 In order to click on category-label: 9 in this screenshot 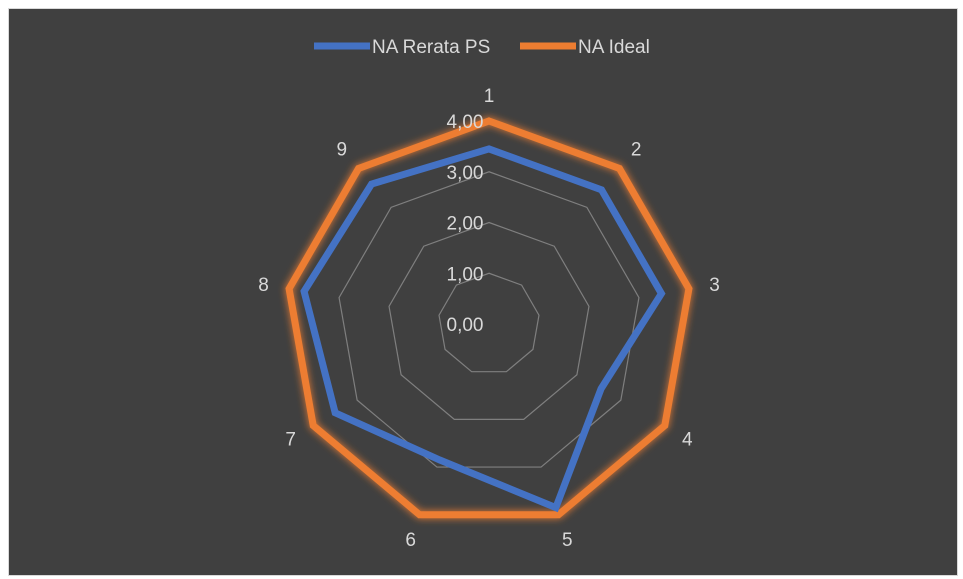, I will do `click(342, 150)`.